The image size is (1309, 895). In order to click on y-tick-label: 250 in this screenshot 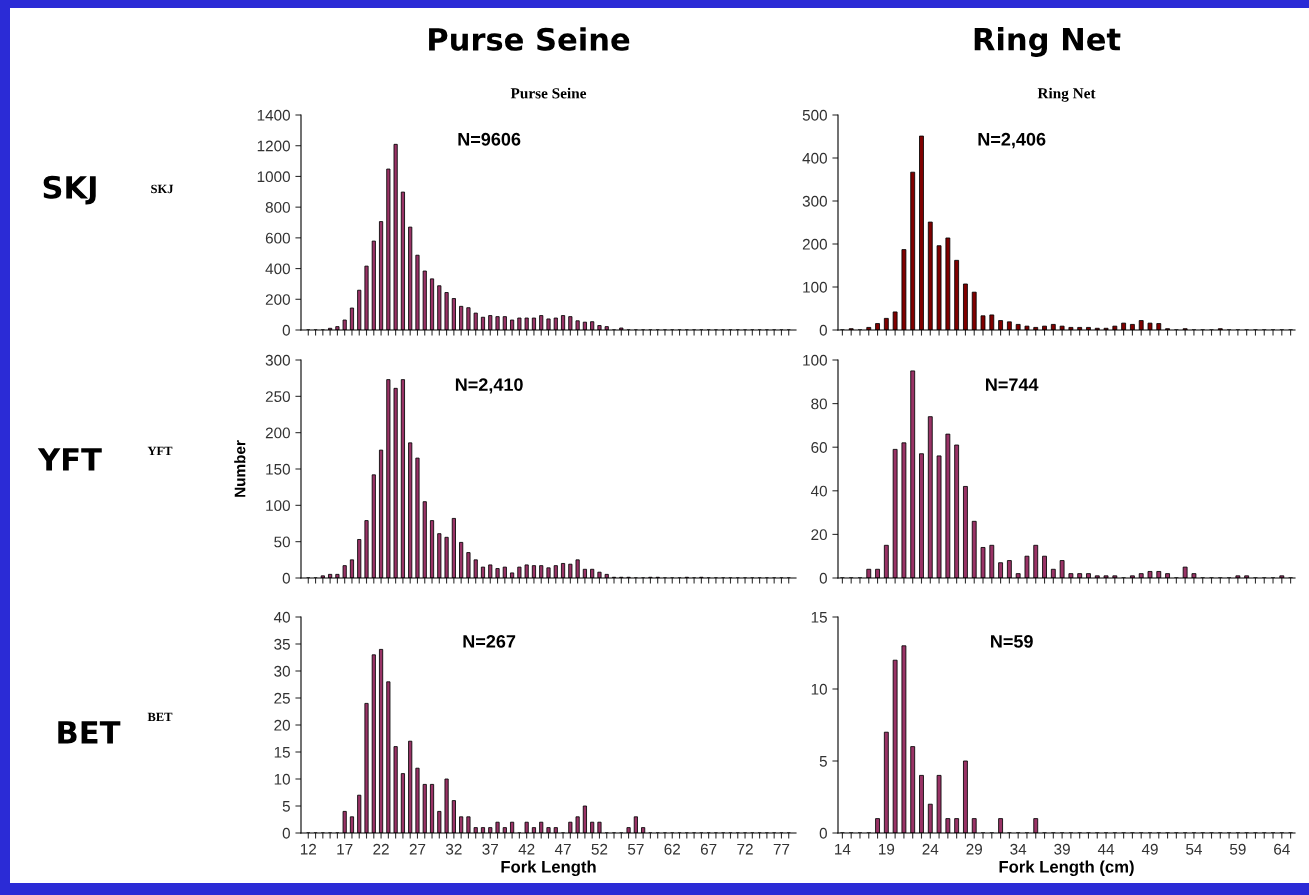, I will do `click(277, 397)`.